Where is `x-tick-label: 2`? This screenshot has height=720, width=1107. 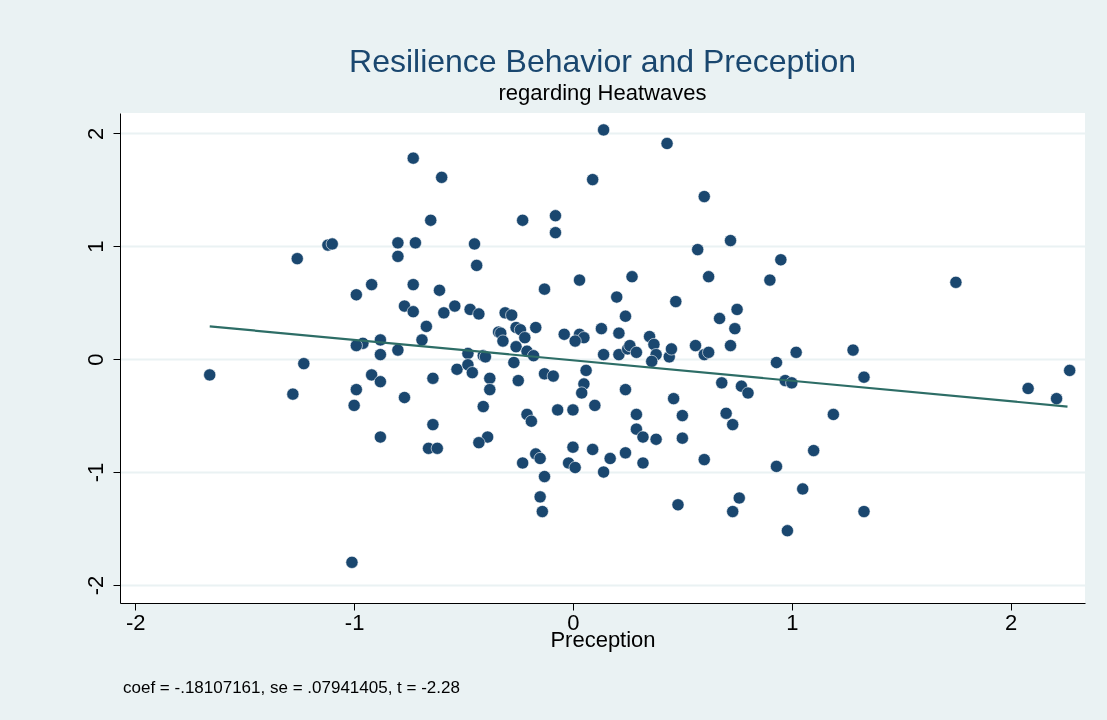 x-tick-label: 2 is located at coordinates (1011, 622).